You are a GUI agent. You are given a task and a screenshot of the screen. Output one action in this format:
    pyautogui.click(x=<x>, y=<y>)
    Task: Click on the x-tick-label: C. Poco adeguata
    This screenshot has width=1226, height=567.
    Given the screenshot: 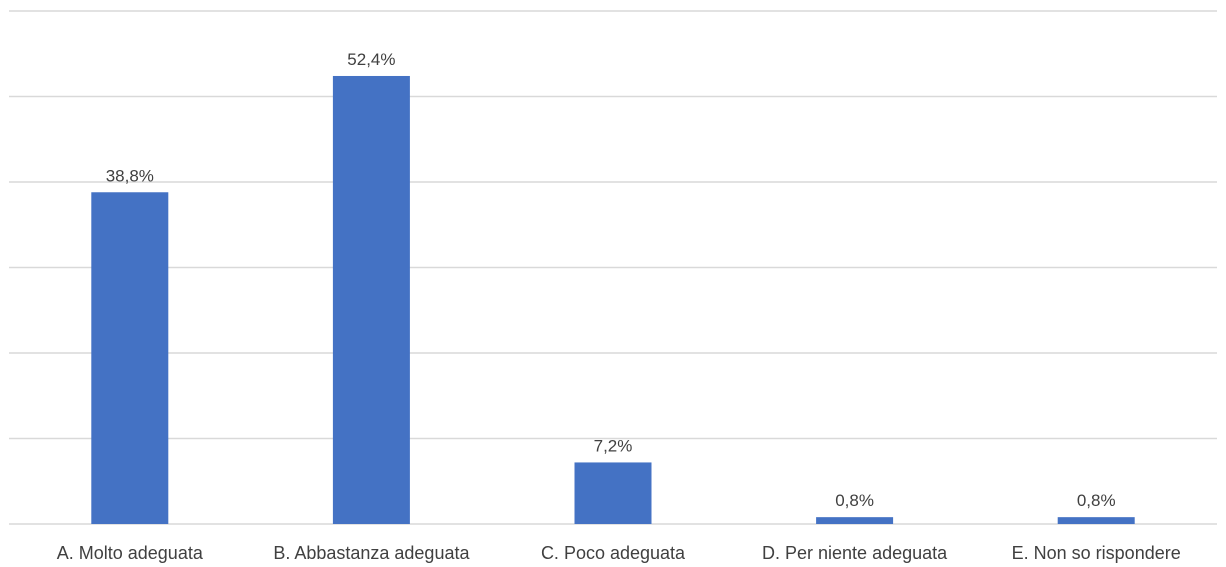 What is the action you would take?
    pyautogui.click(x=613, y=553)
    